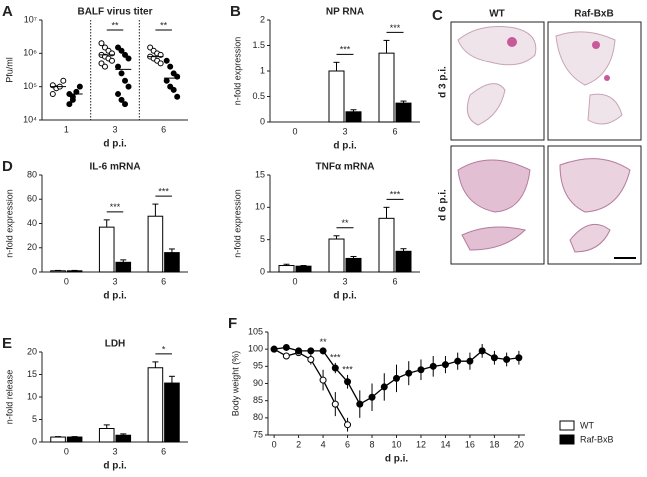 The height and width of the screenshot is (477, 647). Describe the element at coordinates (258, 434) in the screenshot. I see `y-tick-label: 75` at that location.